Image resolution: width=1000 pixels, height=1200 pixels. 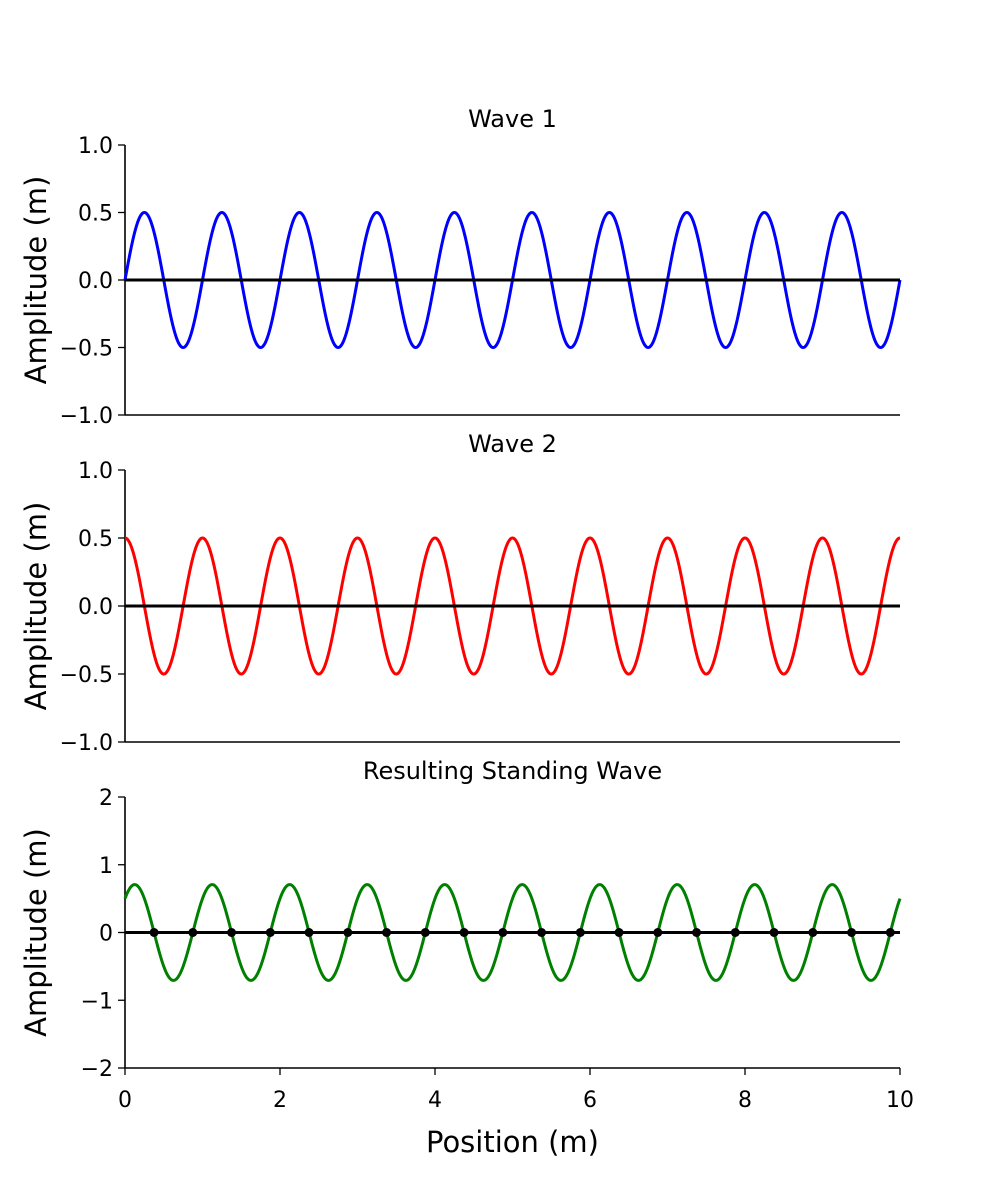 What do you see at coordinates (106, 934) in the screenshot?
I see `y-tick-label: 0` at bounding box center [106, 934].